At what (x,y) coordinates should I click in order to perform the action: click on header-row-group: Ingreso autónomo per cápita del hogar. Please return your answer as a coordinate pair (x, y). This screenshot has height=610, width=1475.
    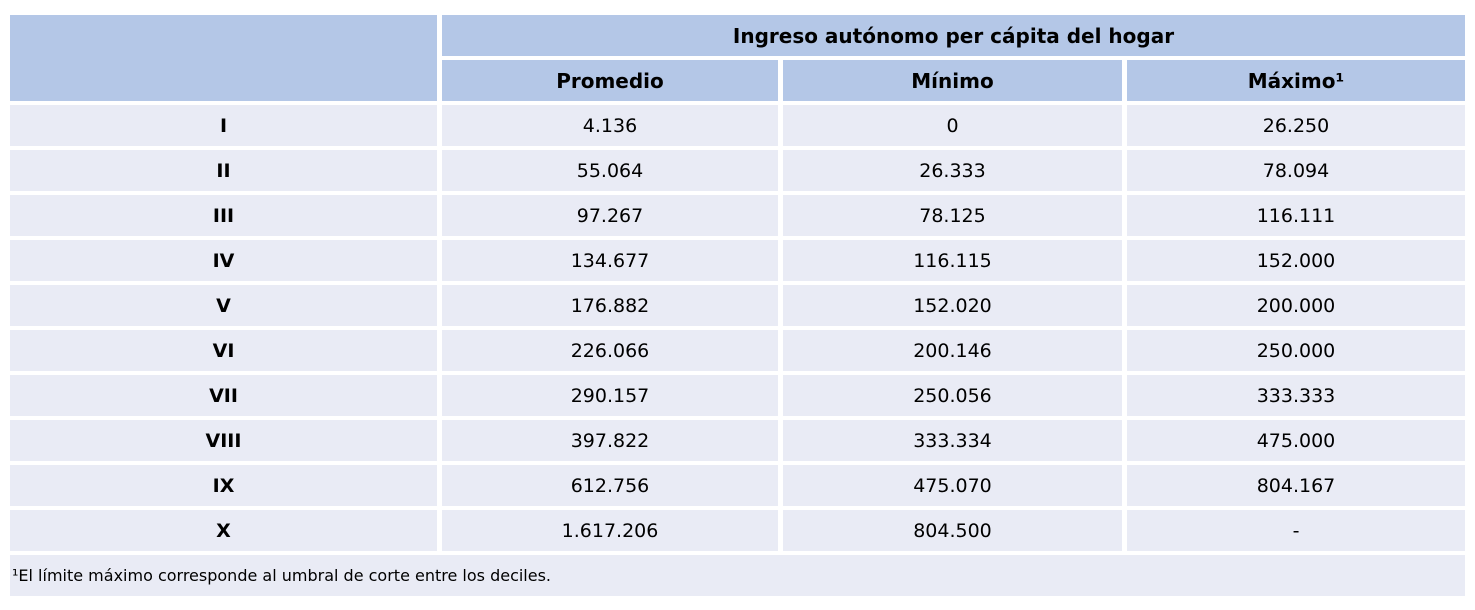
    Looking at the image, I should click on (737, 58).